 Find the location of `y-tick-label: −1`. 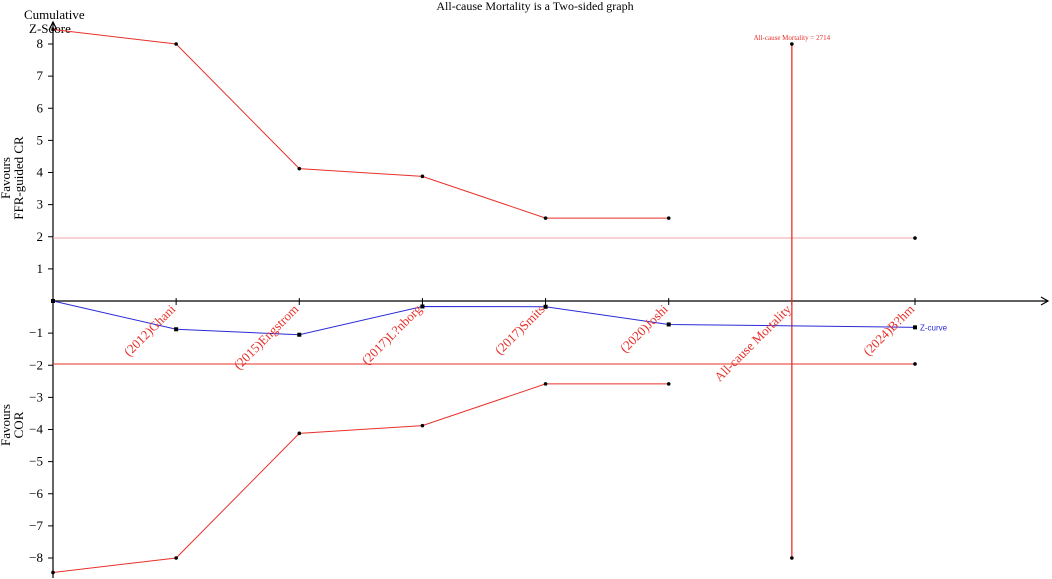

y-tick-label: −1 is located at coordinates (36, 332).